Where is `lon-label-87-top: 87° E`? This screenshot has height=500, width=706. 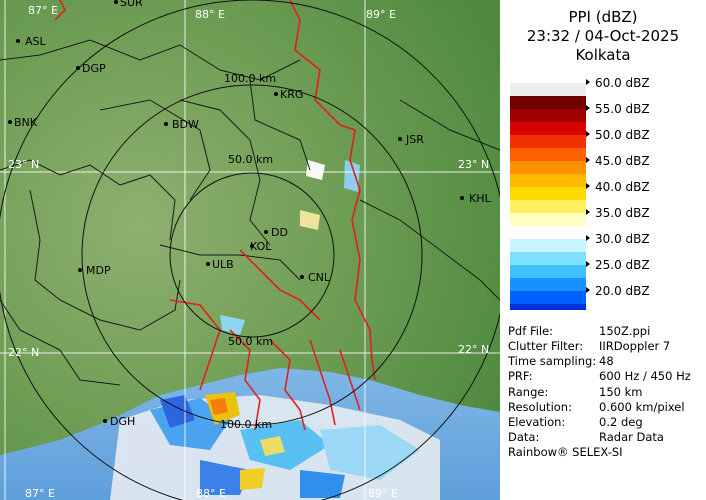
lon-label-87-top: 87° E is located at coordinates (43, 10).